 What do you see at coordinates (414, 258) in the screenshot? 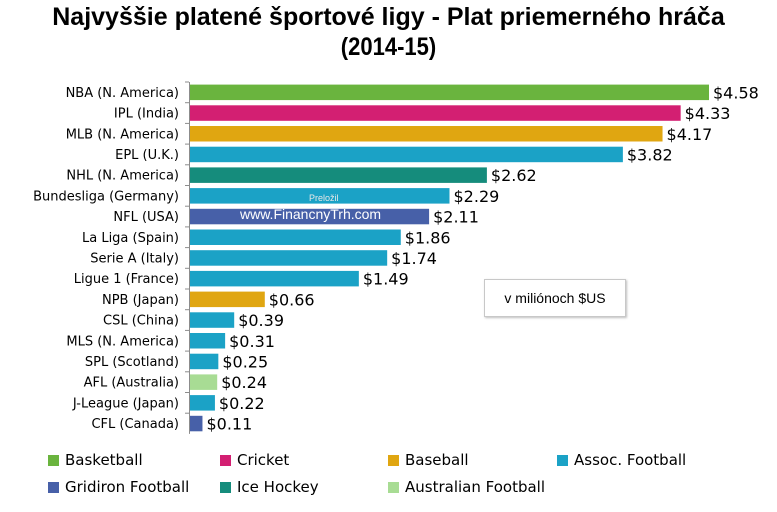
I see `bar-value-label: $1.74` at bounding box center [414, 258].